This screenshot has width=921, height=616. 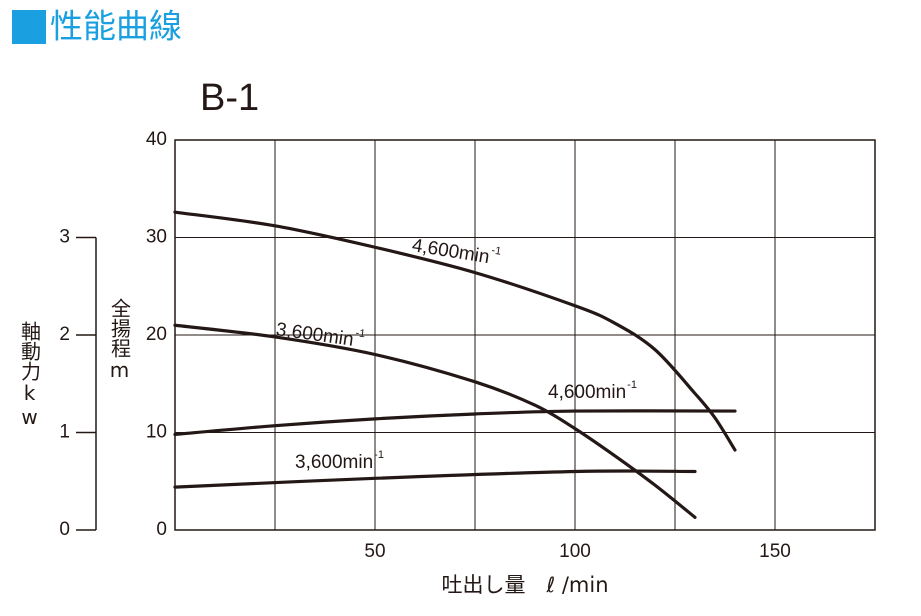 I want to click on y2-tick-label: 1, so click(x=64, y=432).